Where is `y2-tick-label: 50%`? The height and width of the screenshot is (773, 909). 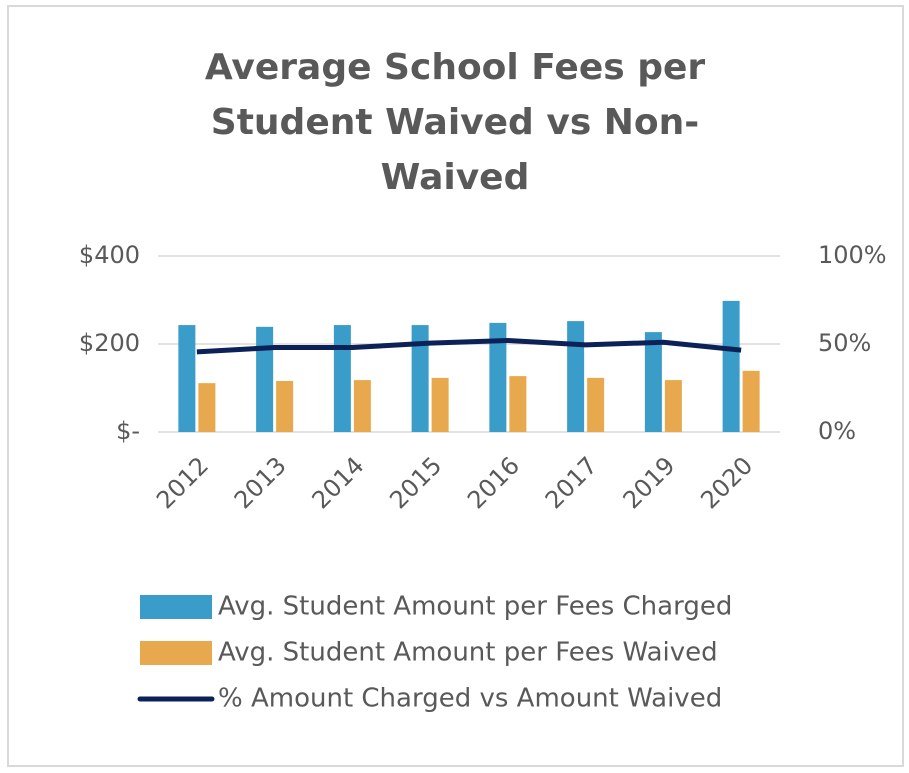 y2-tick-label: 50% is located at coordinates (844, 343).